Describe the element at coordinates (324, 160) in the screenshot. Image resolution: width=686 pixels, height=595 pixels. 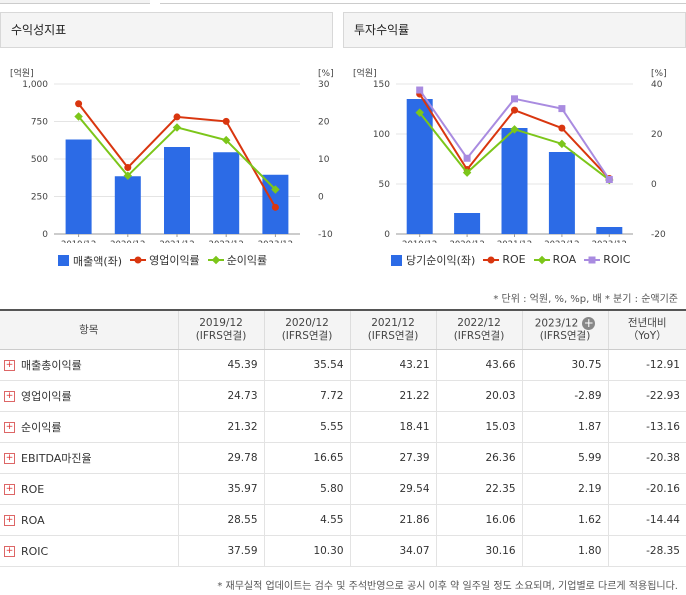
I see `right-tick-label: 10` at that location.